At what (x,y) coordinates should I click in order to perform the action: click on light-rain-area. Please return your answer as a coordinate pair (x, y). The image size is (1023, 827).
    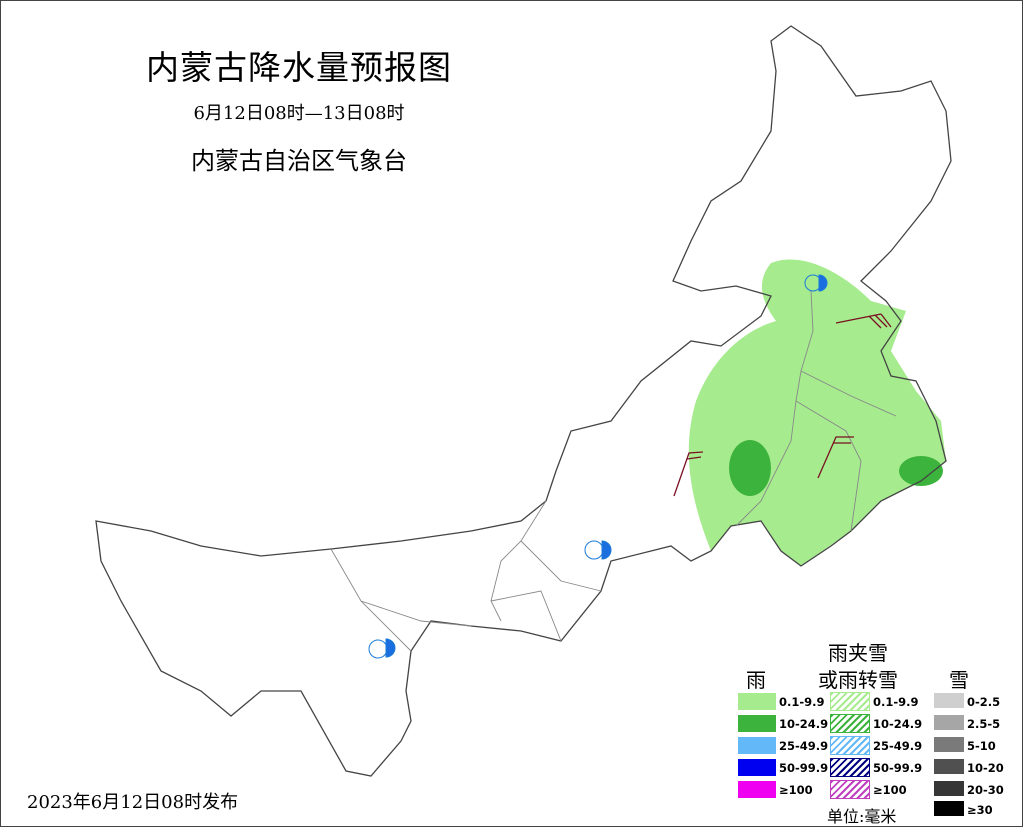
    Looking at the image, I should click on (817, 412).